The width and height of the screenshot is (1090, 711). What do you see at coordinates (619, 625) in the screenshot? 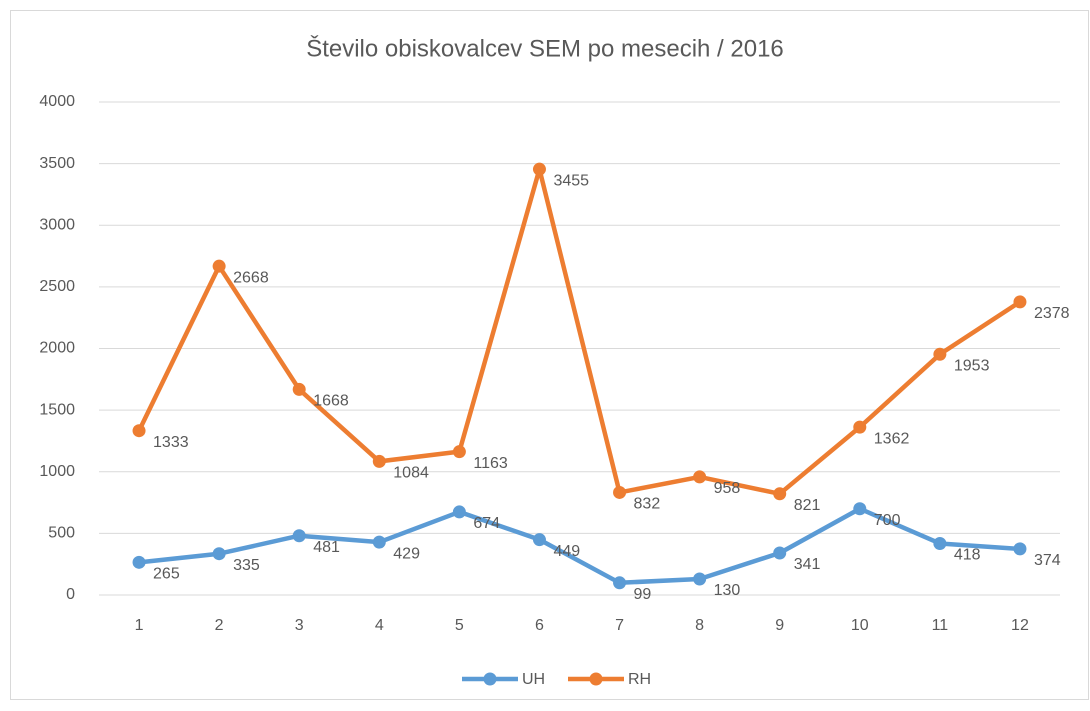
I see `x-tick-label: 7` at bounding box center [619, 625].